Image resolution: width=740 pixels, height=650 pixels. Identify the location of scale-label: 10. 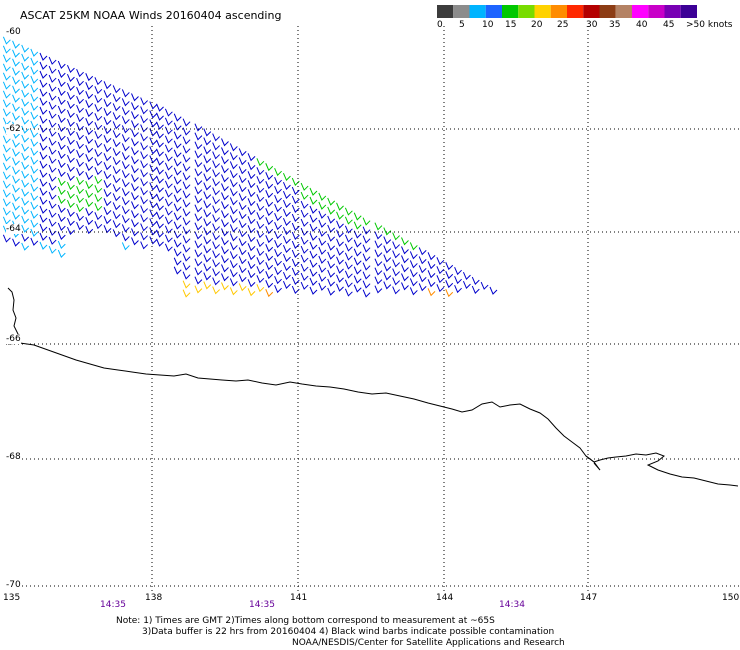
(488, 25).